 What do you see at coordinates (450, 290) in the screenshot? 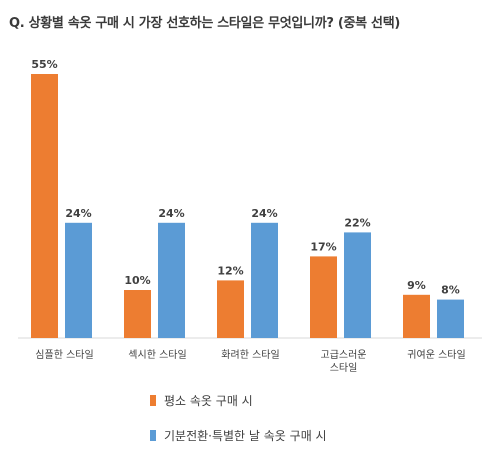
I see `value-label-s2-c5: 8%` at bounding box center [450, 290].